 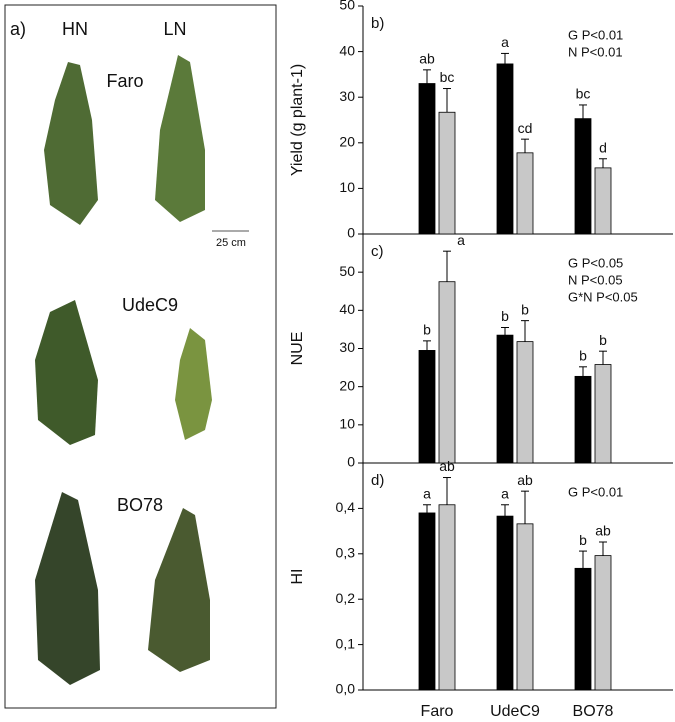 What do you see at coordinates (595, 51) in the screenshot?
I see `annotation: N P<0.01` at bounding box center [595, 51].